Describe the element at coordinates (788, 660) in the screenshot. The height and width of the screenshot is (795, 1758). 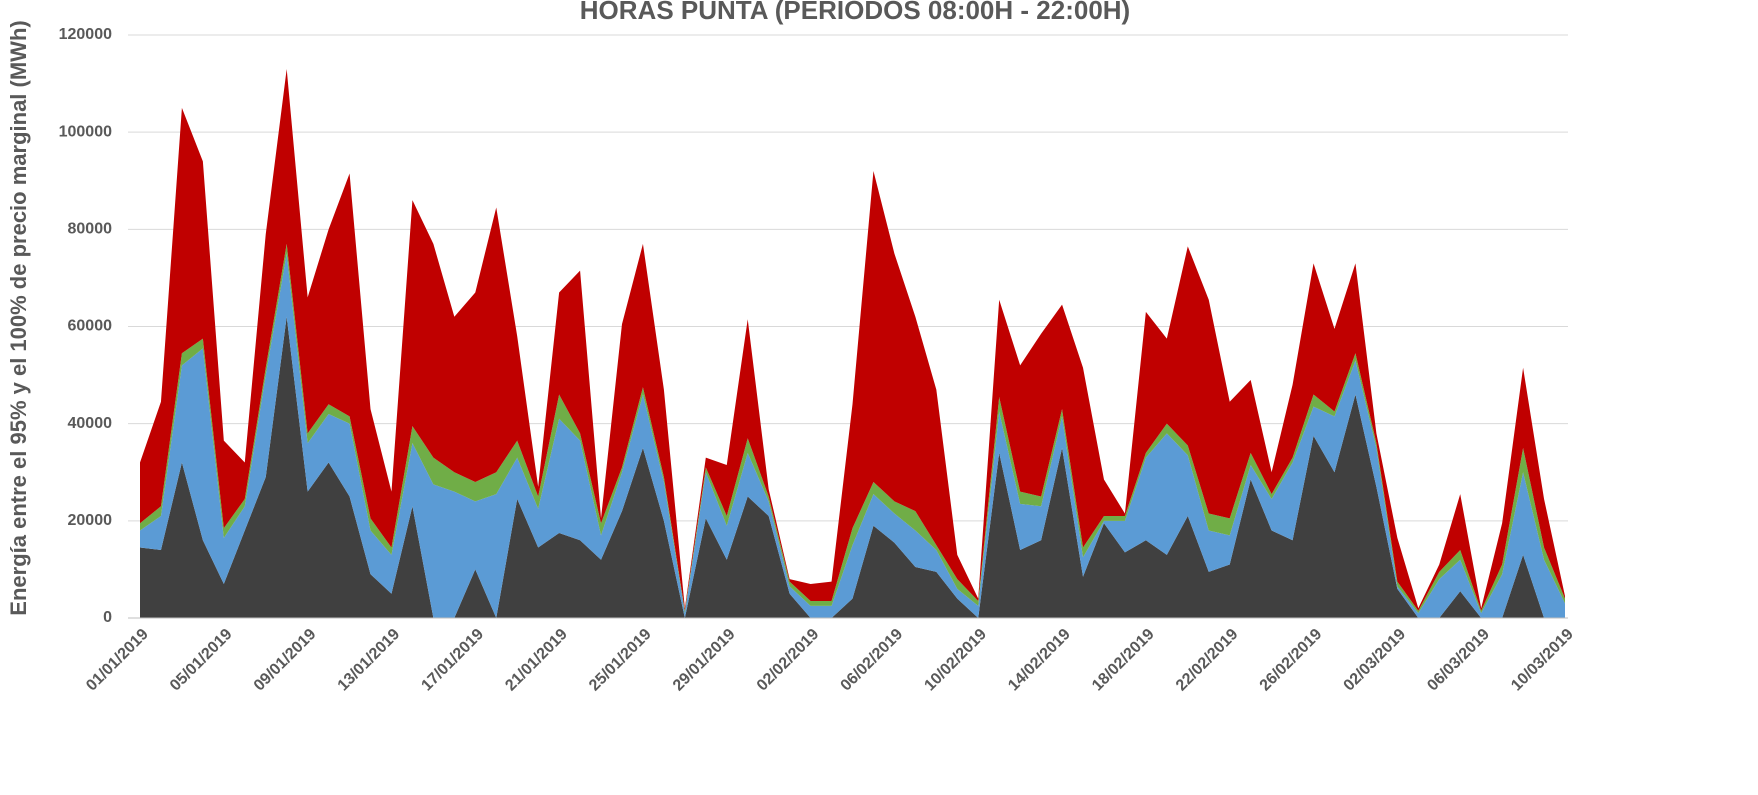
I see `x-tick-label: 02/02/2019` at that location.